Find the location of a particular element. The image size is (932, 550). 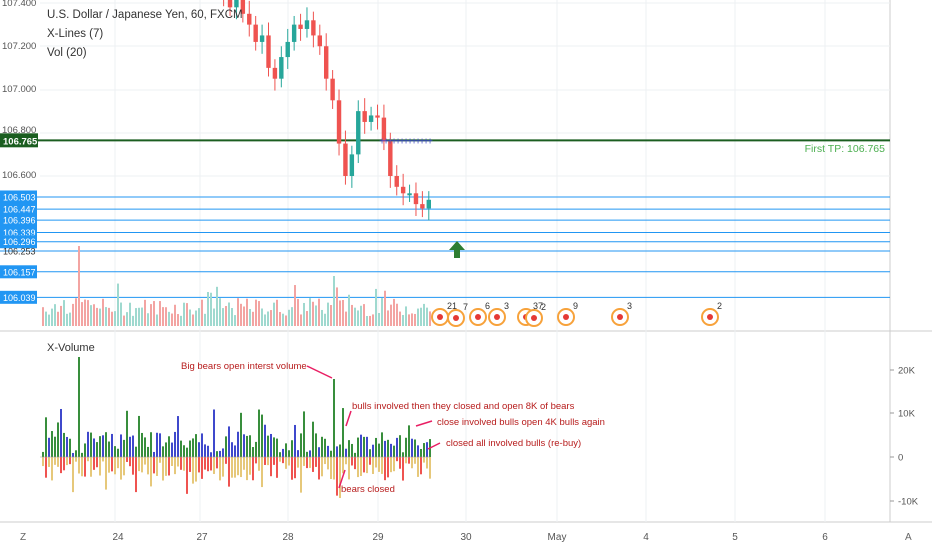

price-level-label: 106.157 is located at coordinates (19, 272).